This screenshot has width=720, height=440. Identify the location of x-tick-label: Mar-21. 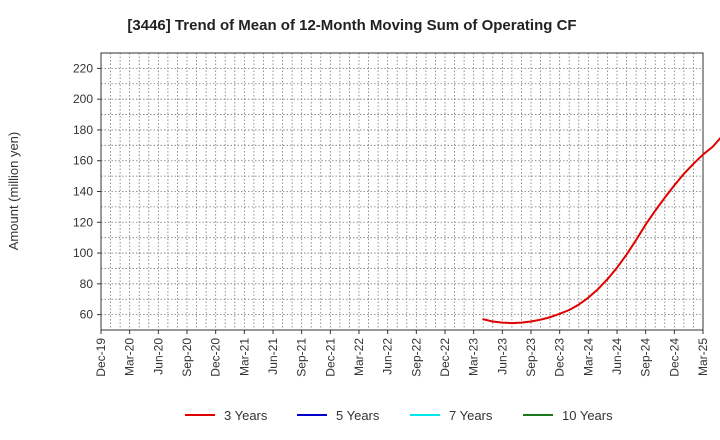
(244, 357).